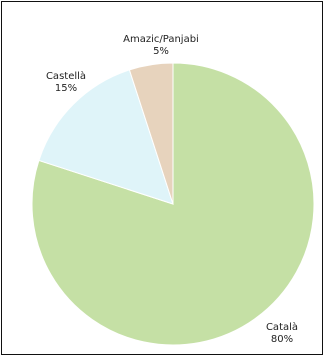  I want to click on slice-label-name-3: Amazic/Panjabi, so click(161, 39).